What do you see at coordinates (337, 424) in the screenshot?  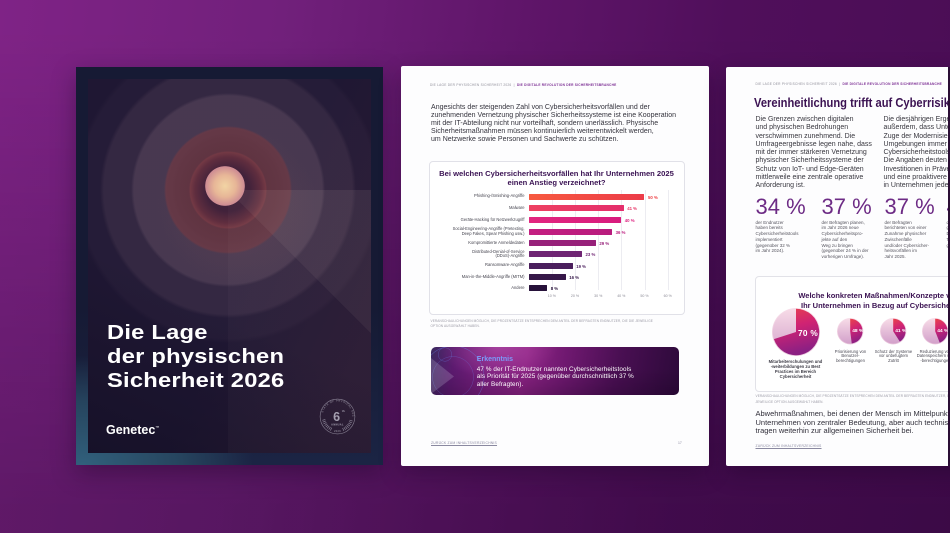 I see `svg-text: ANNUAL` at bounding box center [337, 424].